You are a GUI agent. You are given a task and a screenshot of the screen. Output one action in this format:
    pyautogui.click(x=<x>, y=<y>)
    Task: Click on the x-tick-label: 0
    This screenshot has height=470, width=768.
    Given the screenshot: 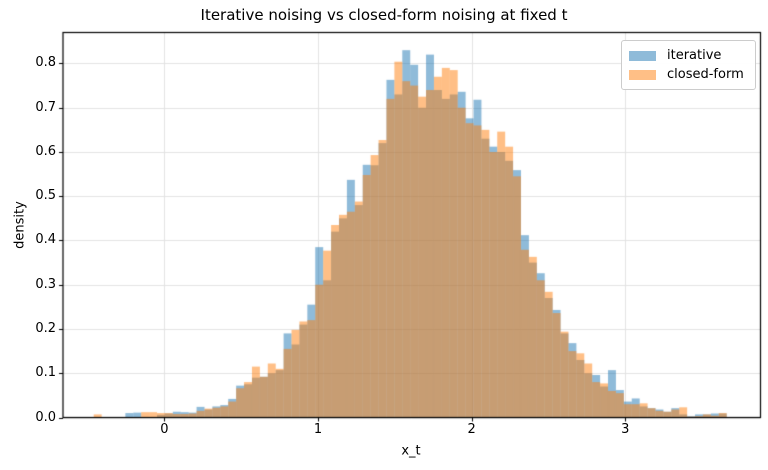 What is the action you would take?
    pyautogui.click(x=164, y=429)
    